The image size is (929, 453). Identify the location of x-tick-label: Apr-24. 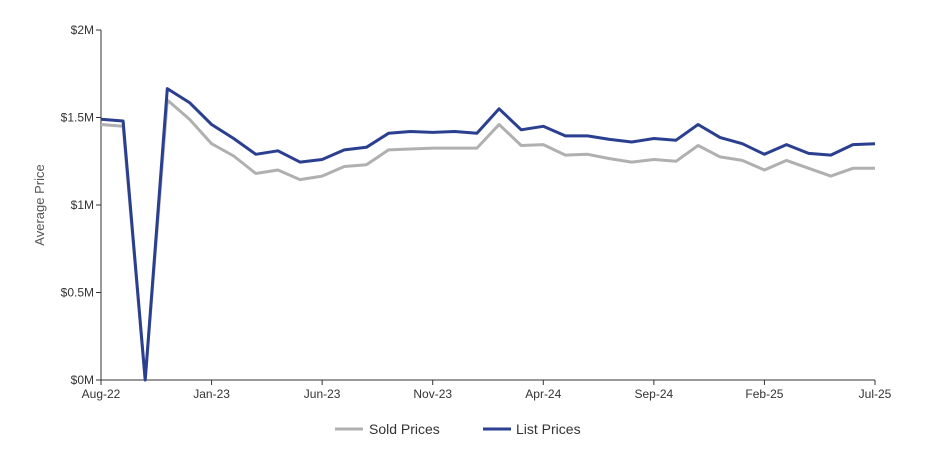
(543, 394).